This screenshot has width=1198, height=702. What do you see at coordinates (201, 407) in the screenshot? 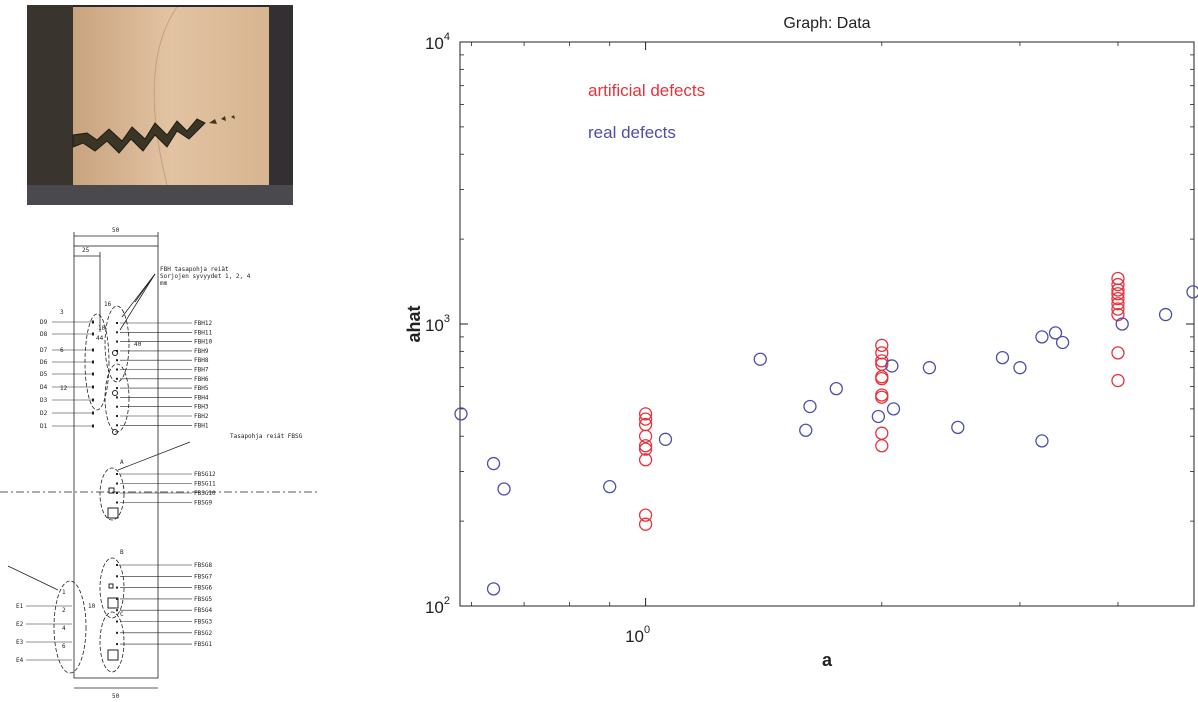
I see `label-fbh3: FBH3` at bounding box center [201, 407].